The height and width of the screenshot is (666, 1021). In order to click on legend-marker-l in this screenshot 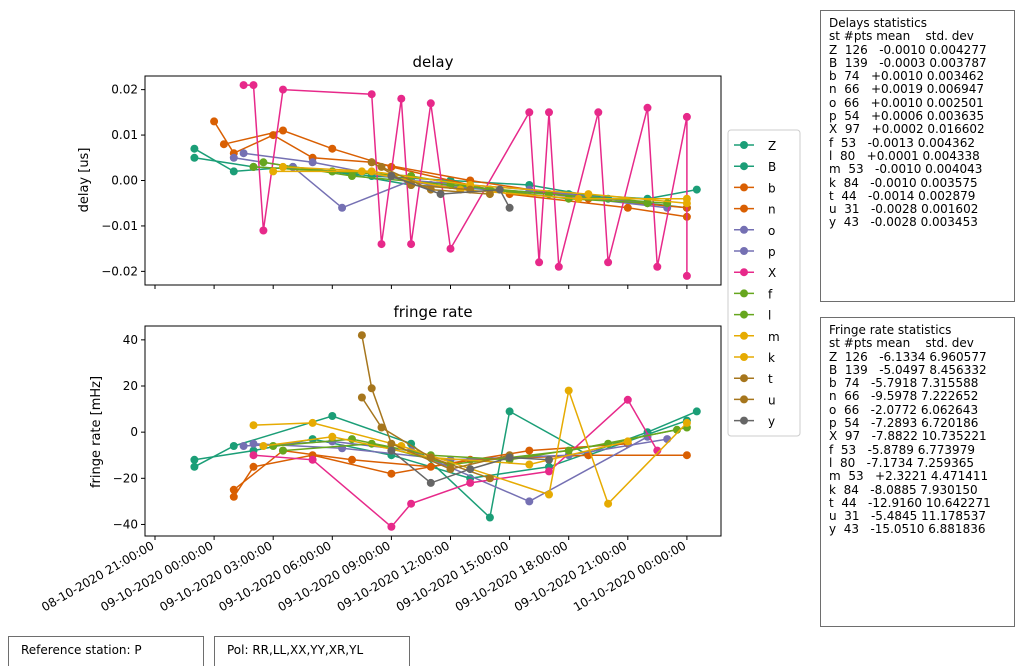, I will do `click(744, 314)`.